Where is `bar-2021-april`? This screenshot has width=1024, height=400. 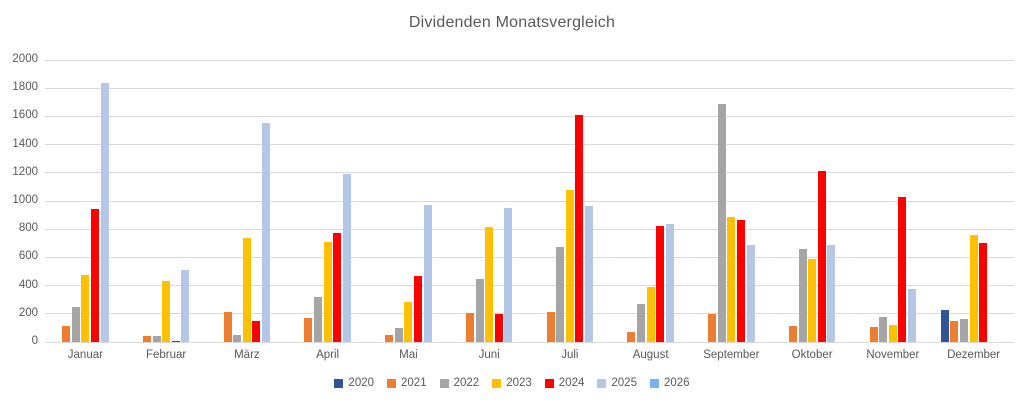 bar-2021-april is located at coordinates (308, 330).